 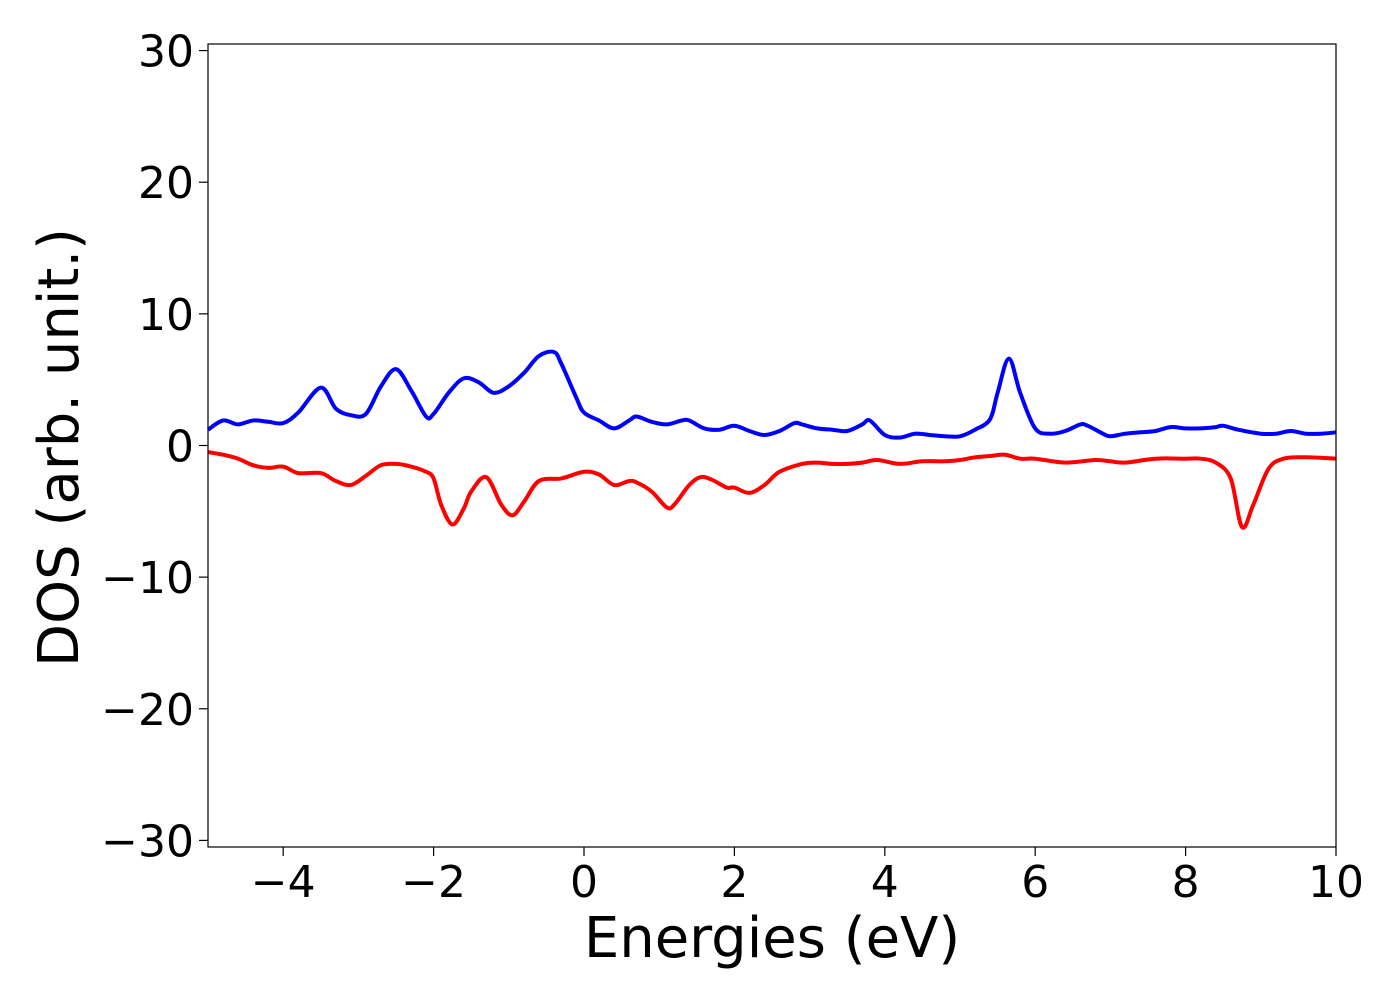 I want to click on dos-line-negative, so click(x=772, y=490).